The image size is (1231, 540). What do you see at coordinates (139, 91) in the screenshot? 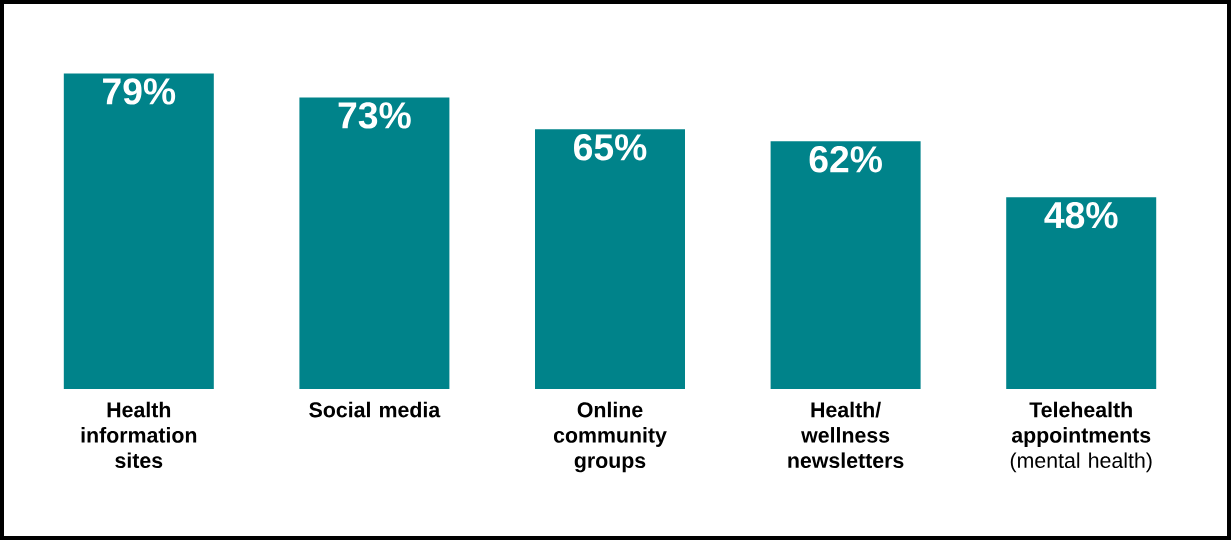
I see `data-label: 79%` at bounding box center [139, 91].